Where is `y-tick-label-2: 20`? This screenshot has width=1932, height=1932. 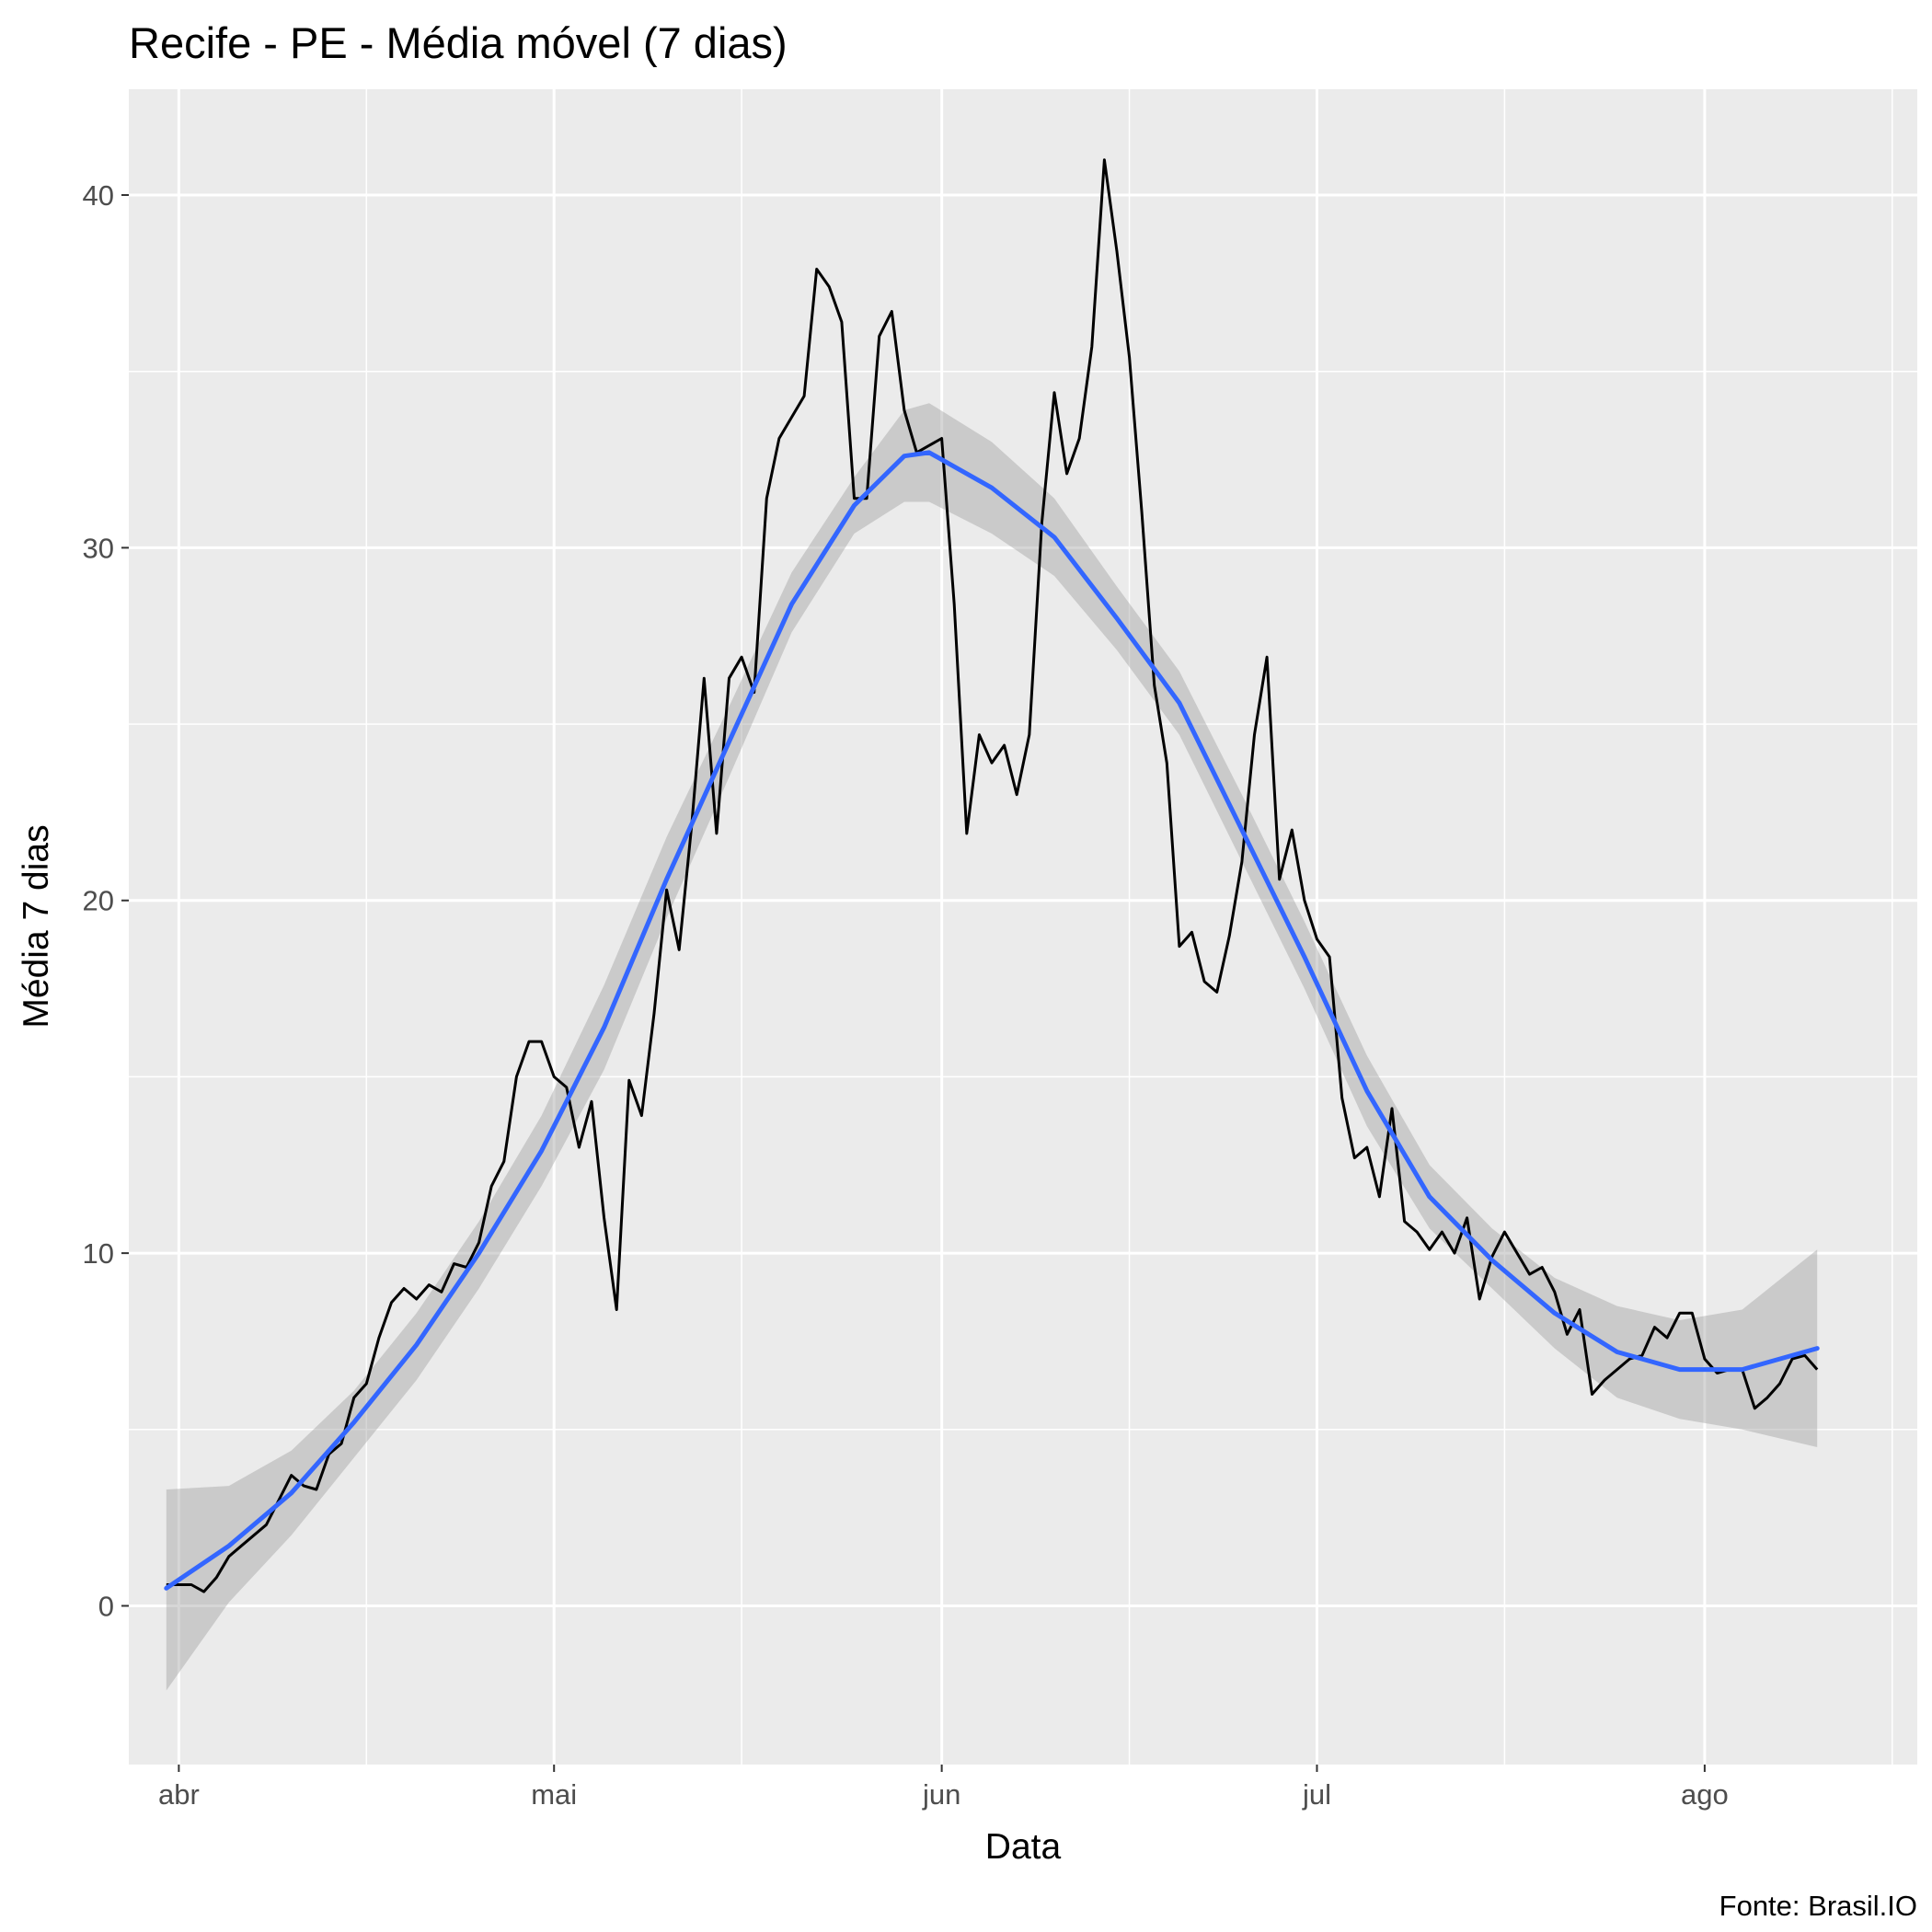
y-tick-label-2: 20 is located at coordinates (98, 901).